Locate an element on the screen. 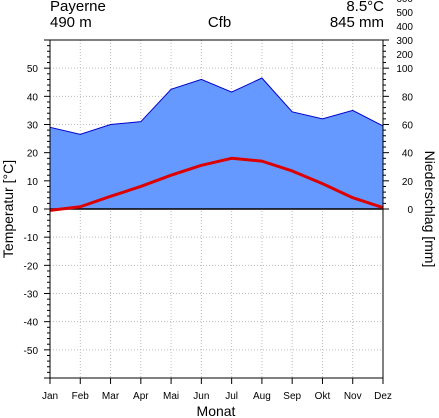  temperature-series is located at coordinates (216, 184).